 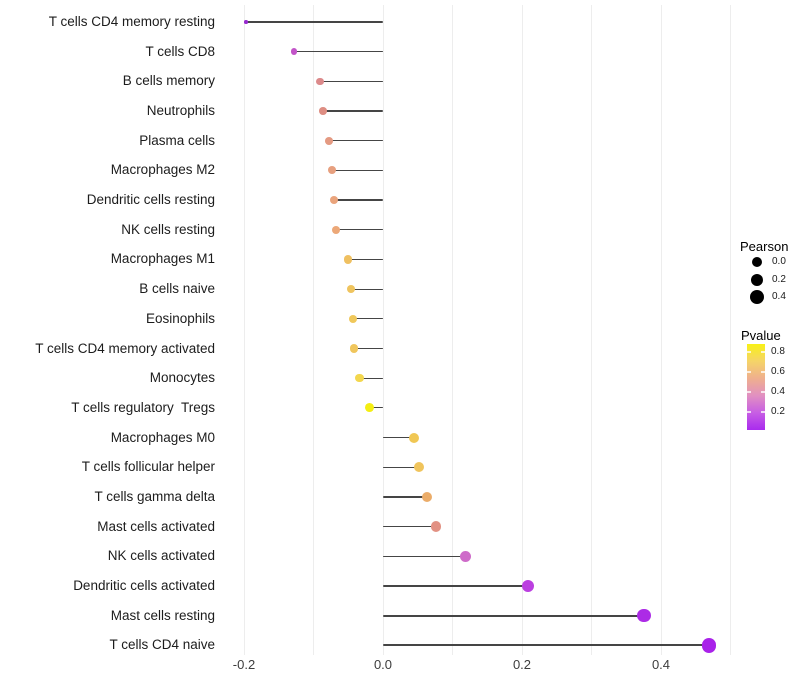 What do you see at coordinates (162, 645) in the screenshot?
I see `y-axis-label: T cells CD4 naive` at bounding box center [162, 645].